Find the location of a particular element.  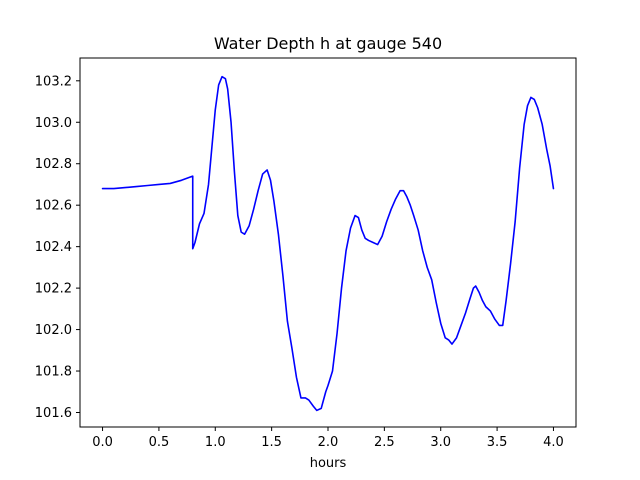

x-tick-label: 1.5 is located at coordinates (271, 442).